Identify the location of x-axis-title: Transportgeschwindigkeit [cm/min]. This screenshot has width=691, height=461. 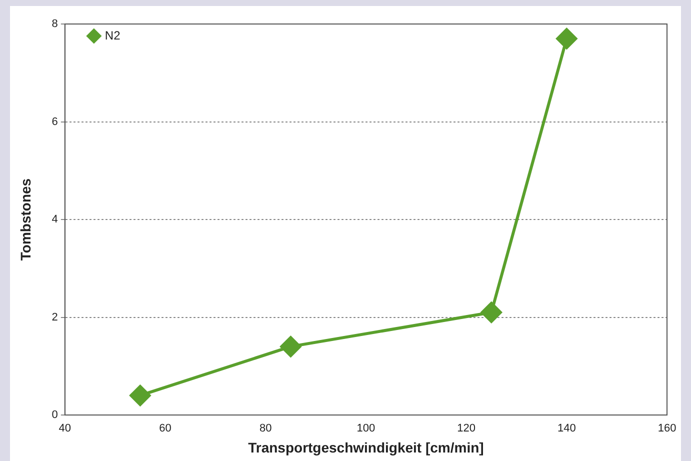
(366, 447).